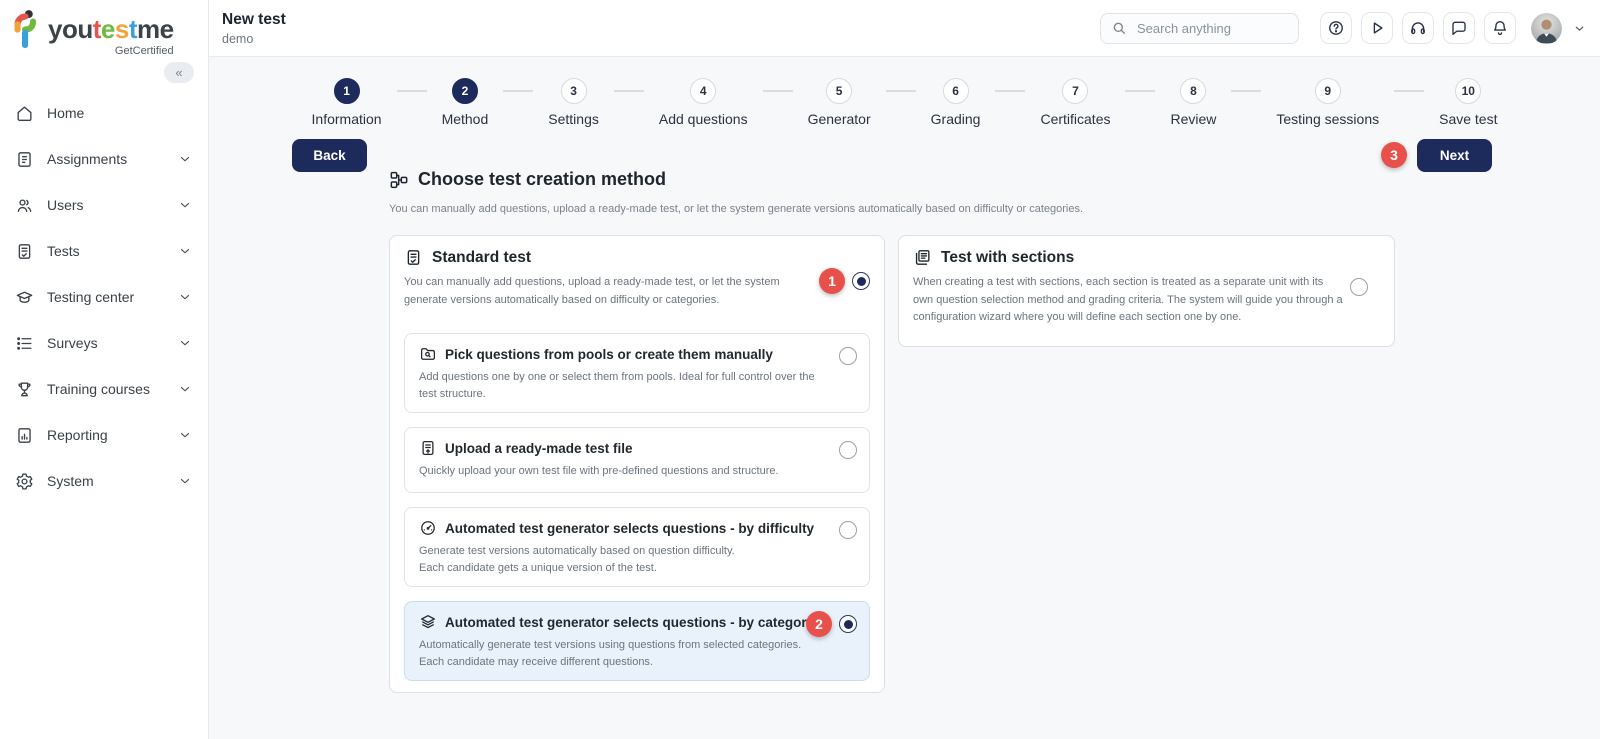  Describe the element at coordinates (104, 481) in the screenshot. I see `sidebar-item-system: System` at that location.